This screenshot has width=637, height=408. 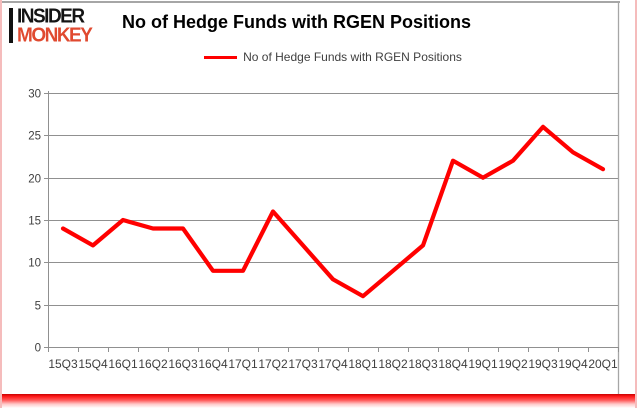 I want to click on y-axis-label: 15, so click(x=34, y=222).